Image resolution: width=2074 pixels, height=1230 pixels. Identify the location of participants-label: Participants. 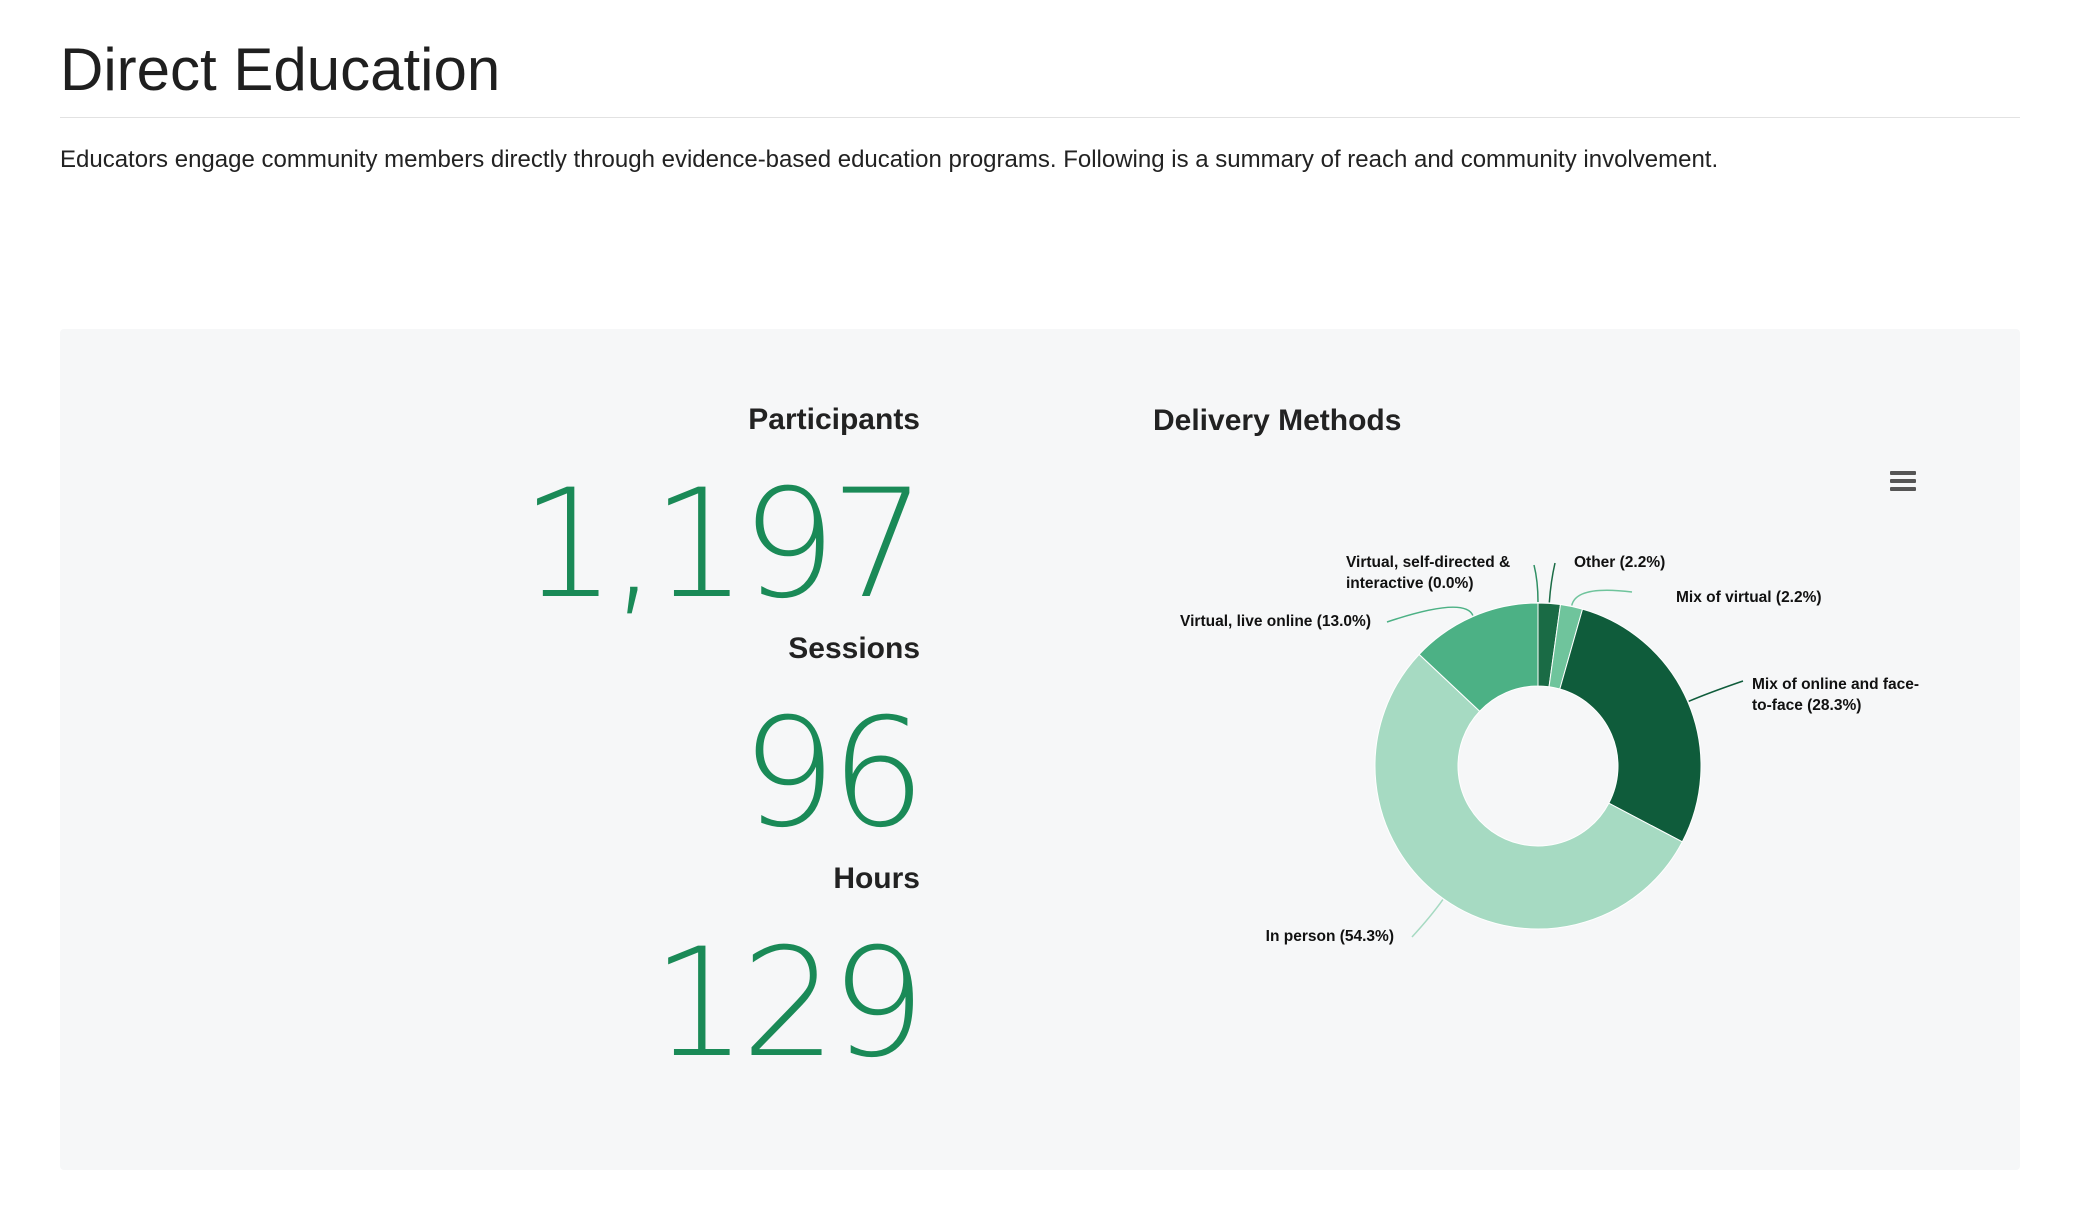
(834, 419).